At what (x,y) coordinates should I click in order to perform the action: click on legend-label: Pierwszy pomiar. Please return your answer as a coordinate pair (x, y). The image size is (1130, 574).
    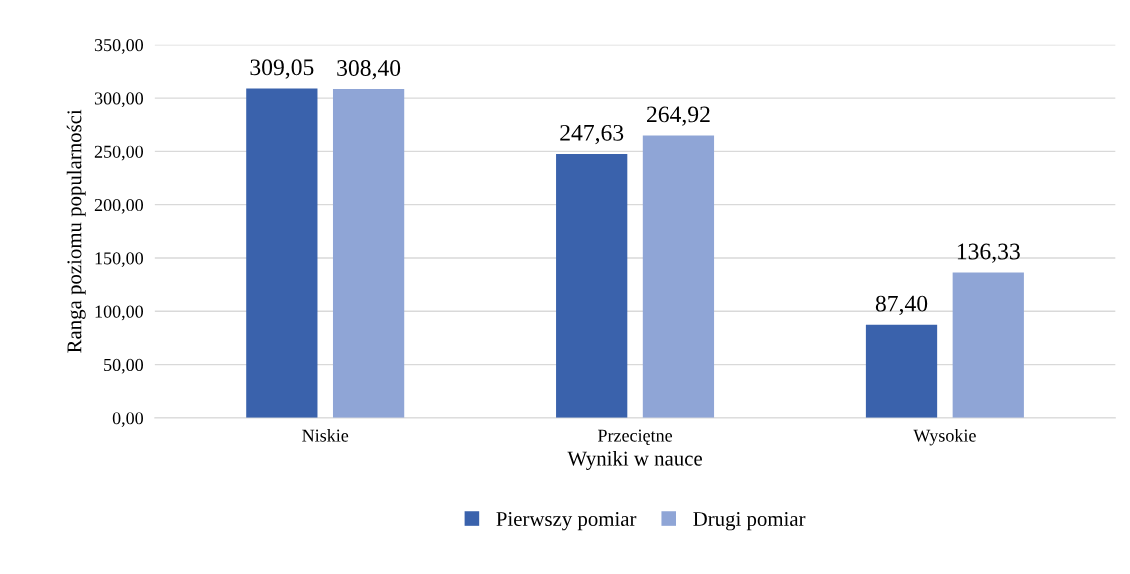
    Looking at the image, I should click on (566, 521).